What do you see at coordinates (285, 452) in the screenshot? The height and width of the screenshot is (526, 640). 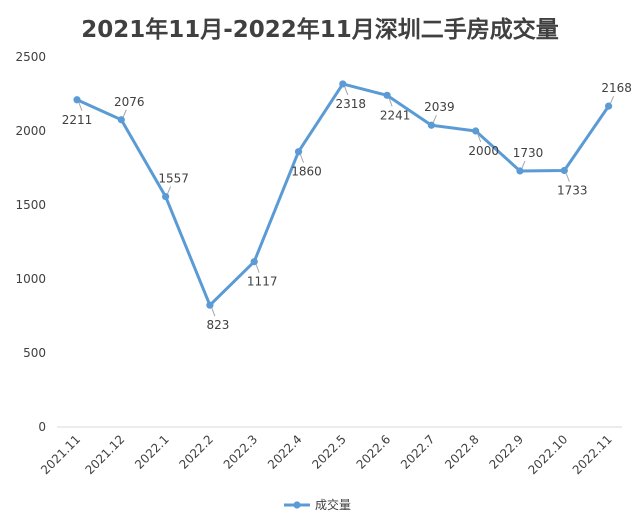 I see `x-tick-label: 2022.4` at bounding box center [285, 452].